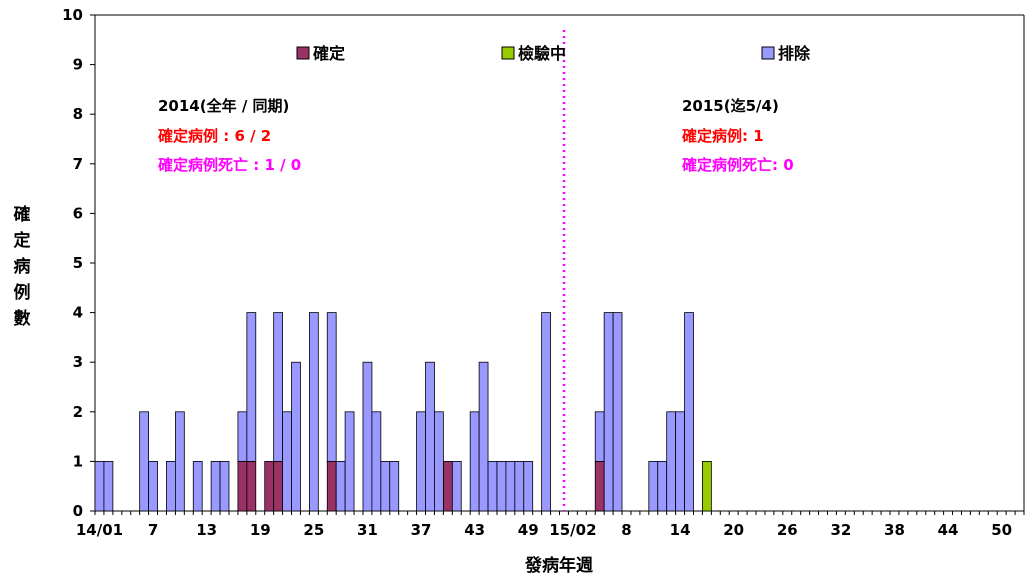  I want to click on y-axis-title-char: 病, so click(22, 266).